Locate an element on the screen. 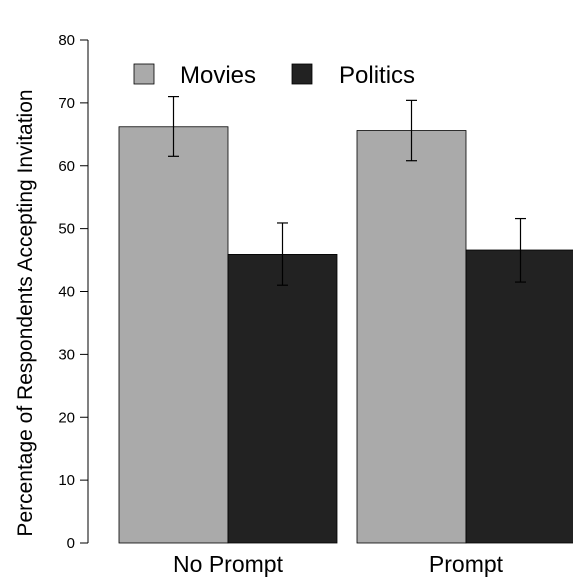 The image size is (573, 586). legend-label-politics: Politics is located at coordinates (377, 75).